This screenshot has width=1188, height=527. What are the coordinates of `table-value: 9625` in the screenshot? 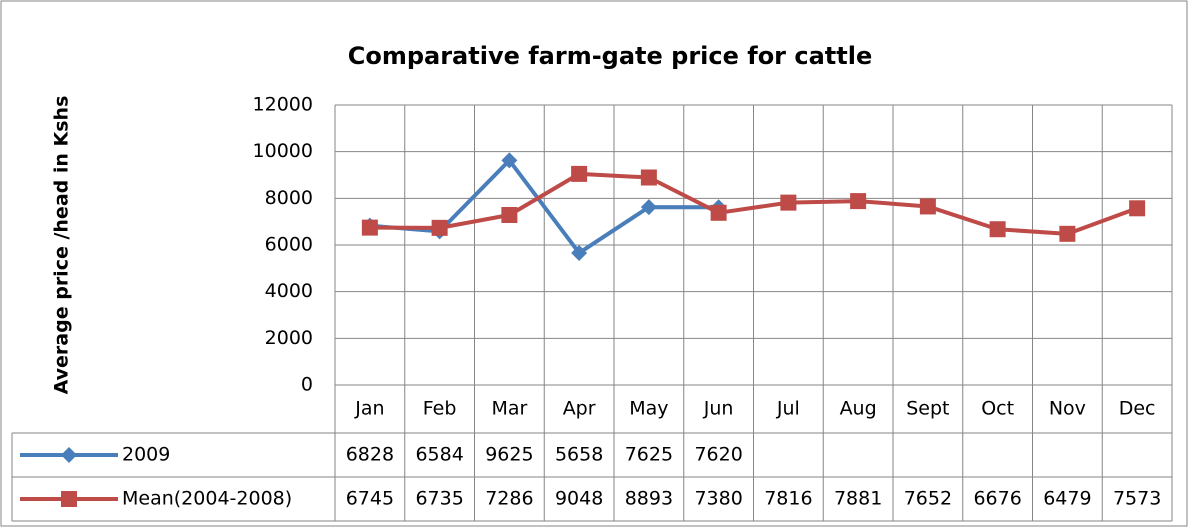 It's located at (509, 455).